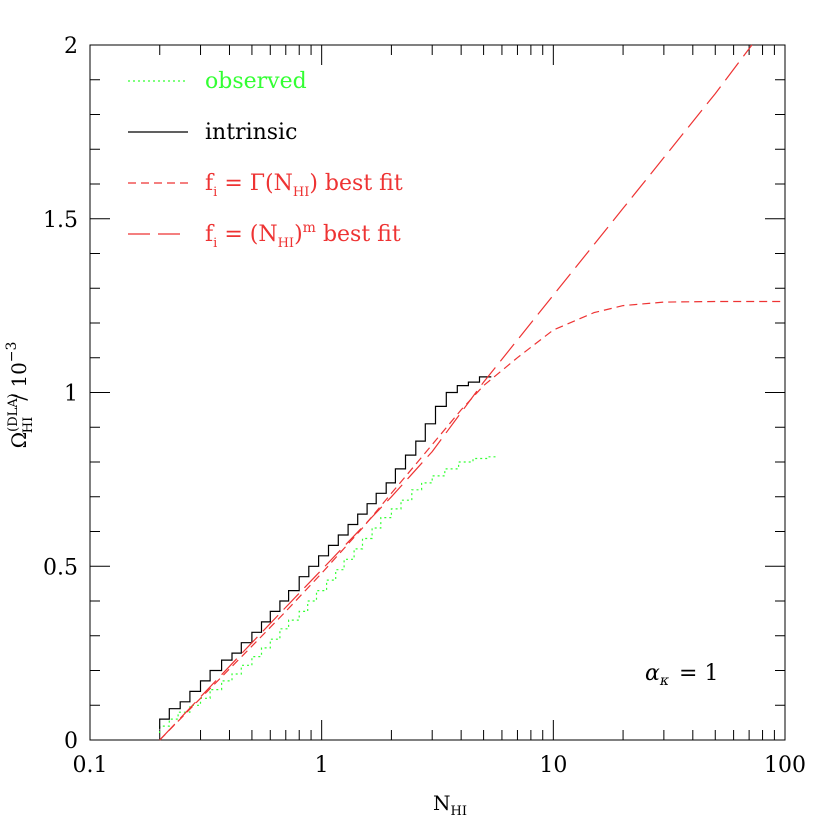 The width and height of the screenshot is (830, 830). Describe the element at coordinates (304, 185) in the screenshot. I see `legend-label-gamma-fit: fi = Γ(NHI) best fit` at that location.